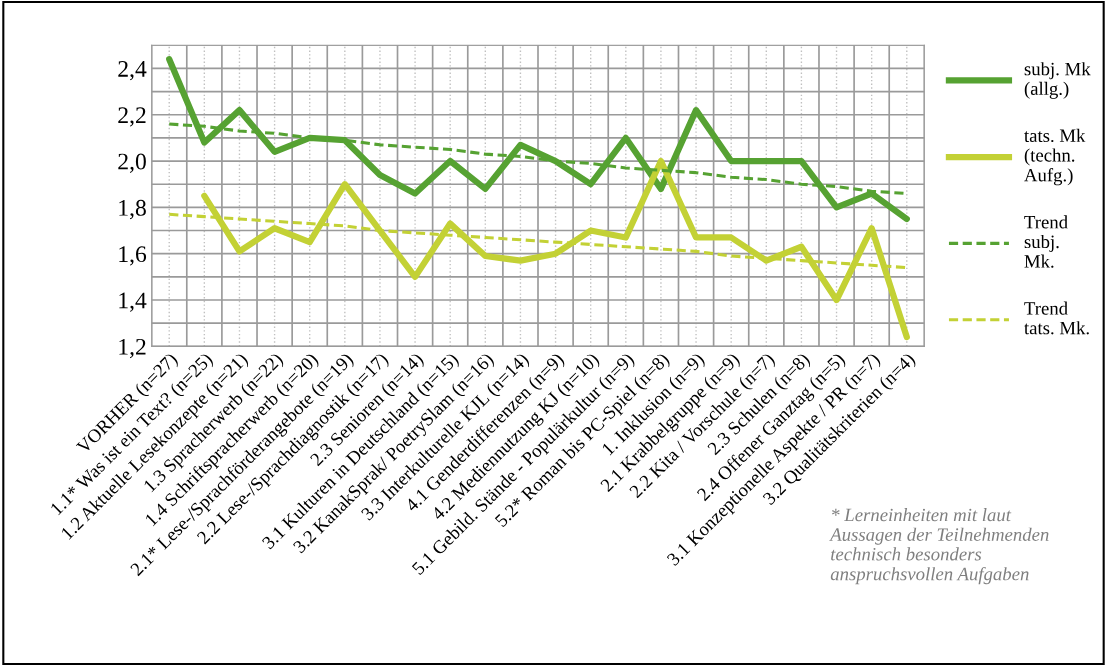  Describe the element at coordinates (939, 546) in the screenshot. I see `text: * Lerneinheiten mit laut Aussagen der Teilnehmenden technisch besonders anspruchsvollen Aufgaben` at that location.